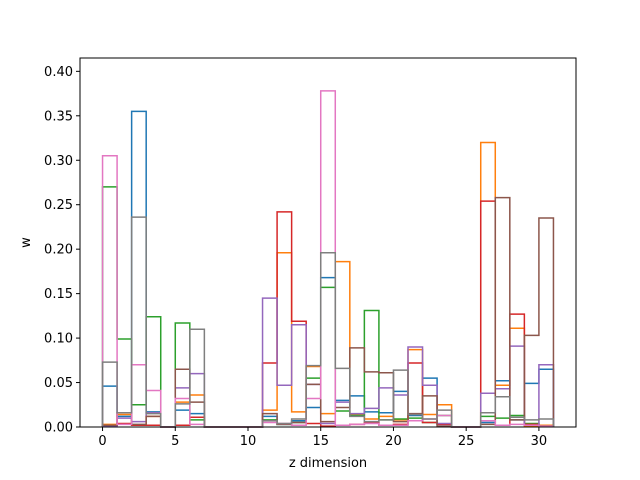 Image resolution: width=640 pixels, height=480 pixels. Describe the element at coordinates (58, 250) in the screenshot. I see `y-tick-label: 0.20` at that location.